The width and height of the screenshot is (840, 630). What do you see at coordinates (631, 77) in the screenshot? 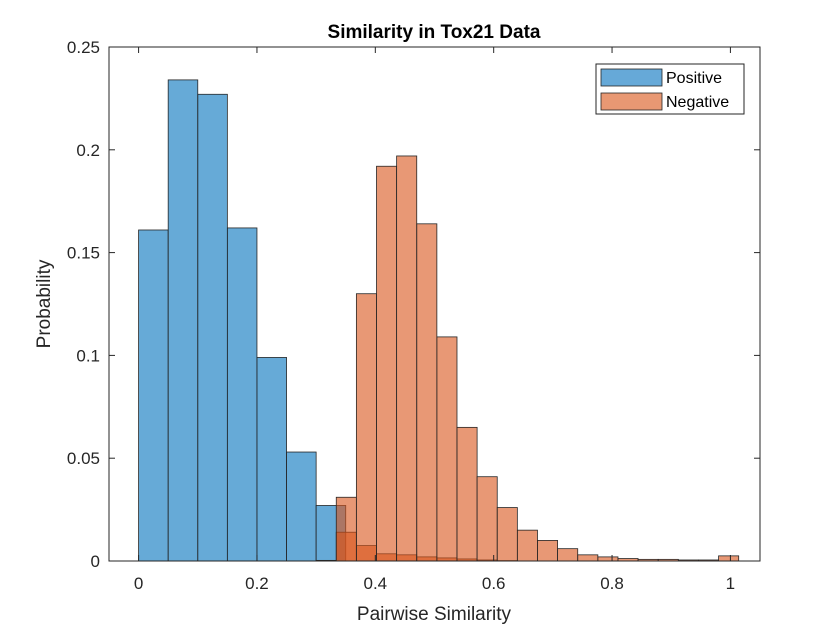
I see `legend-swatch-positive` at bounding box center [631, 77].